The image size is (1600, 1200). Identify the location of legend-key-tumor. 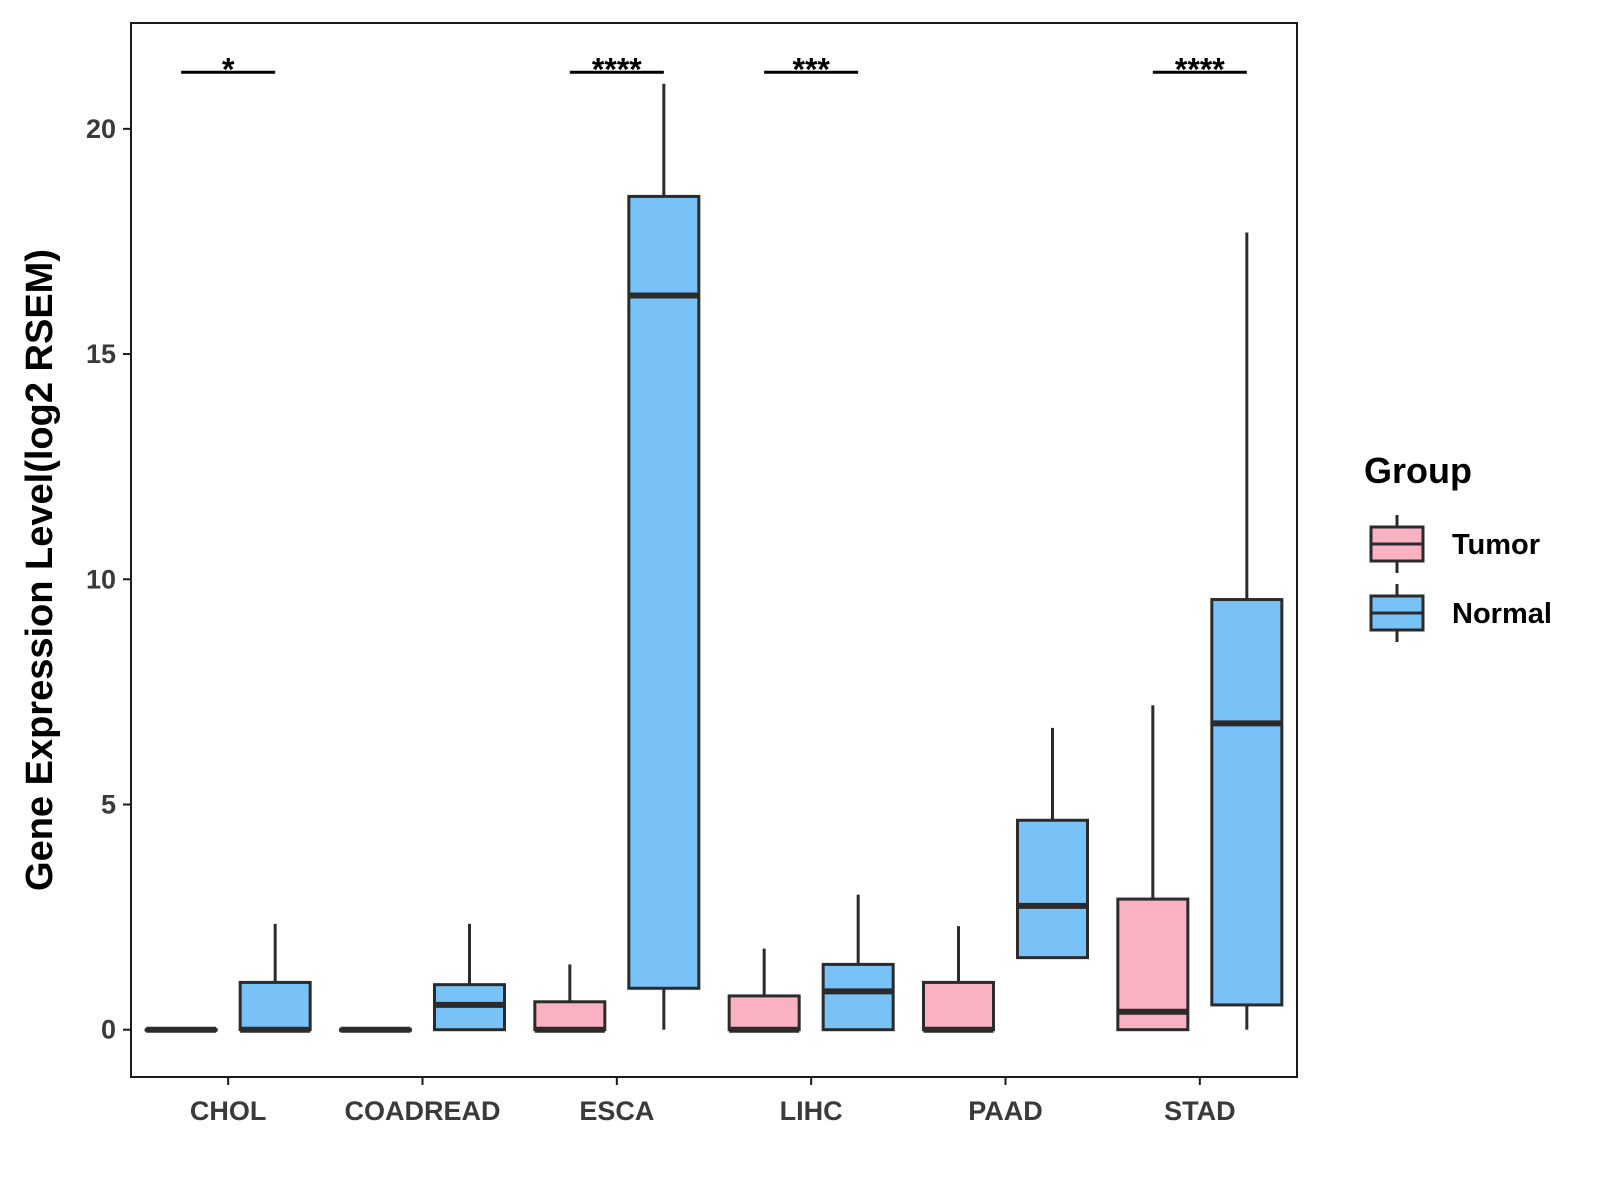
(1397, 544).